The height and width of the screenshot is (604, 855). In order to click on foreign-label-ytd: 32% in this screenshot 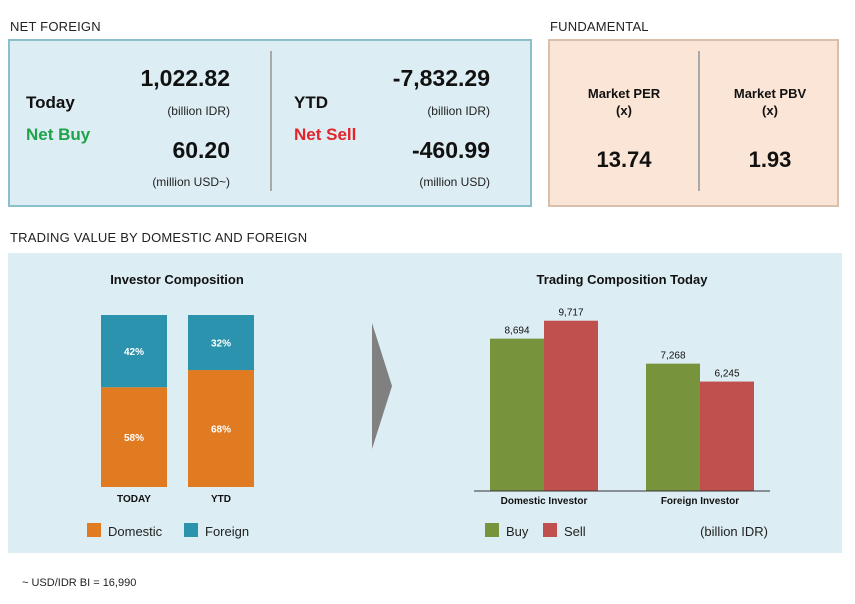, I will do `click(221, 344)`.